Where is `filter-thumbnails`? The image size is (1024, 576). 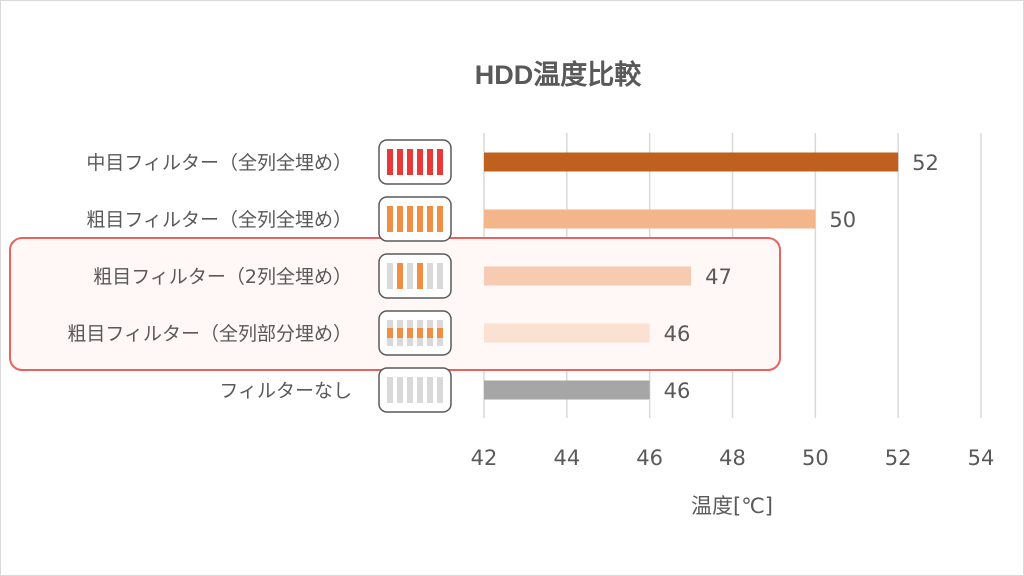 filter-thumbnails is located at coordinates (415, 276).